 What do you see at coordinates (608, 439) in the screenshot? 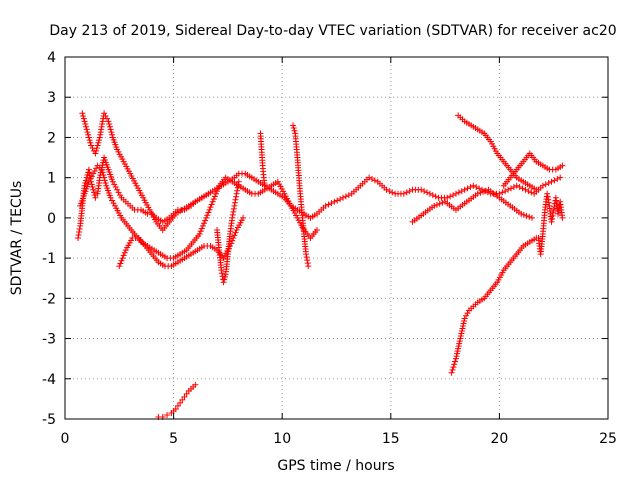
I see `x-tick-label: 25` at bounding box center [608, 439].